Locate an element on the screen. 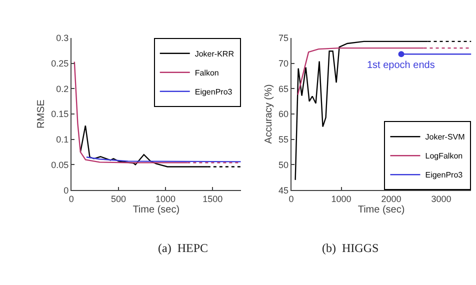  y-tick-label: 60 is located at coordinates (283, 114).